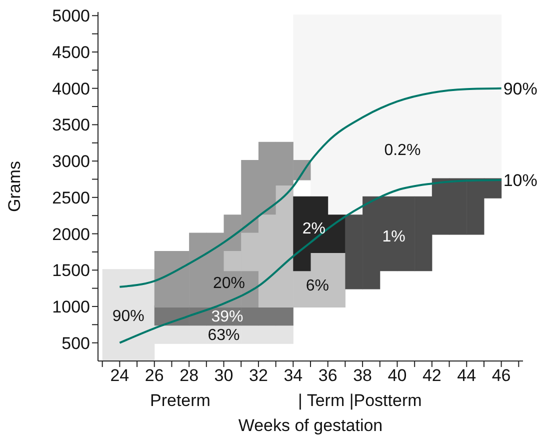 Image resolution: width=555 pixels, height=439 pixels. I want to click on y-tick-label: 3000, so click(71, 162).